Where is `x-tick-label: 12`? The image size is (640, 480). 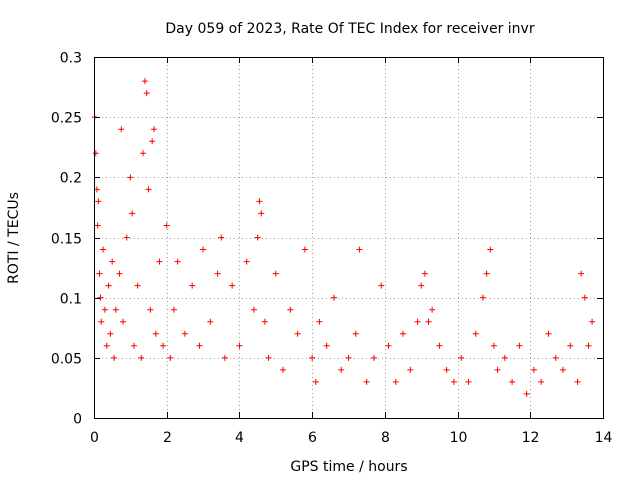 x-tick-label: 12 is located at coordinates (531, 438).